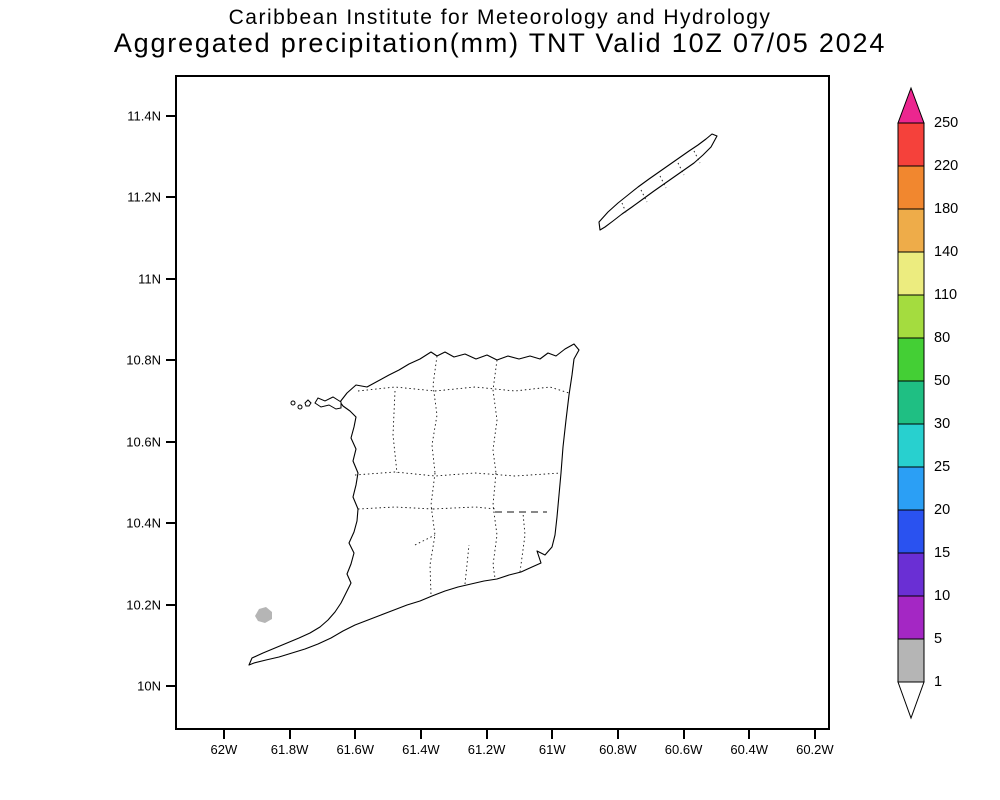 Image resolution: width=1000 pixels, height=800 pixels. Describe the element at coordinates (421, 749) in the screenshot. I see `lon-tick-label: 61.4W` at that location.